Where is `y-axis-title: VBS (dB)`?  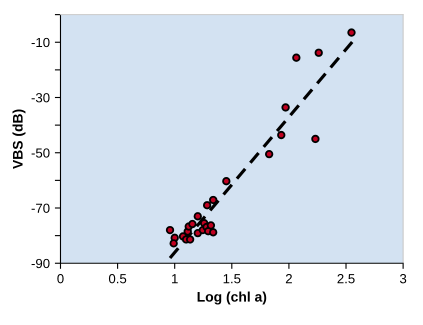
y-axis-title: VBS (dB) is located at coordinates (19, 139).